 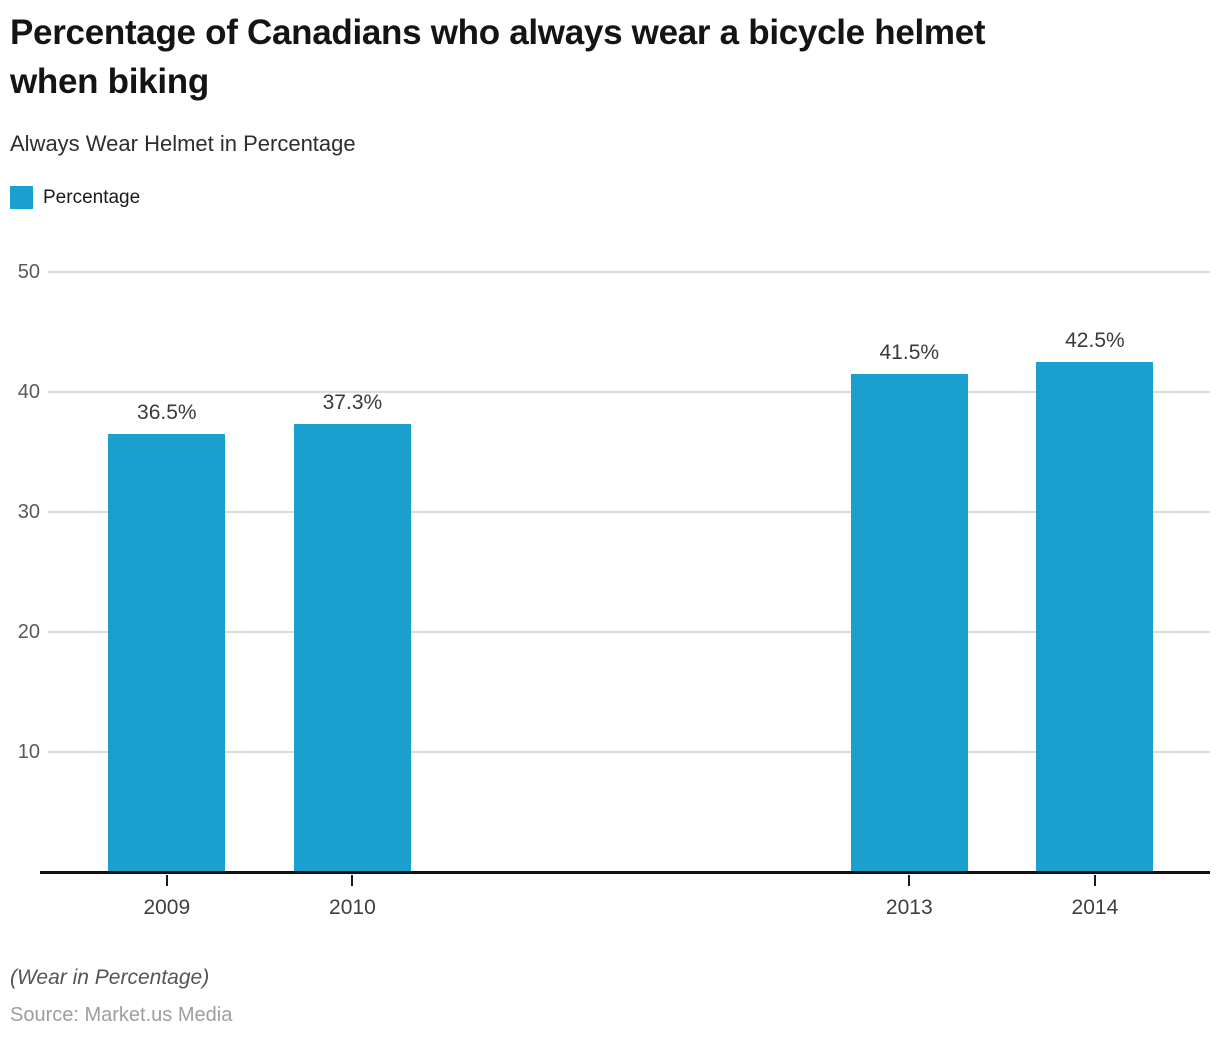 What do you see at coordinates (183, 143) in the screenshot?
I see `chart-subtitle: Always Wear Helmet in Percentage` at bounding box center [183, 143].